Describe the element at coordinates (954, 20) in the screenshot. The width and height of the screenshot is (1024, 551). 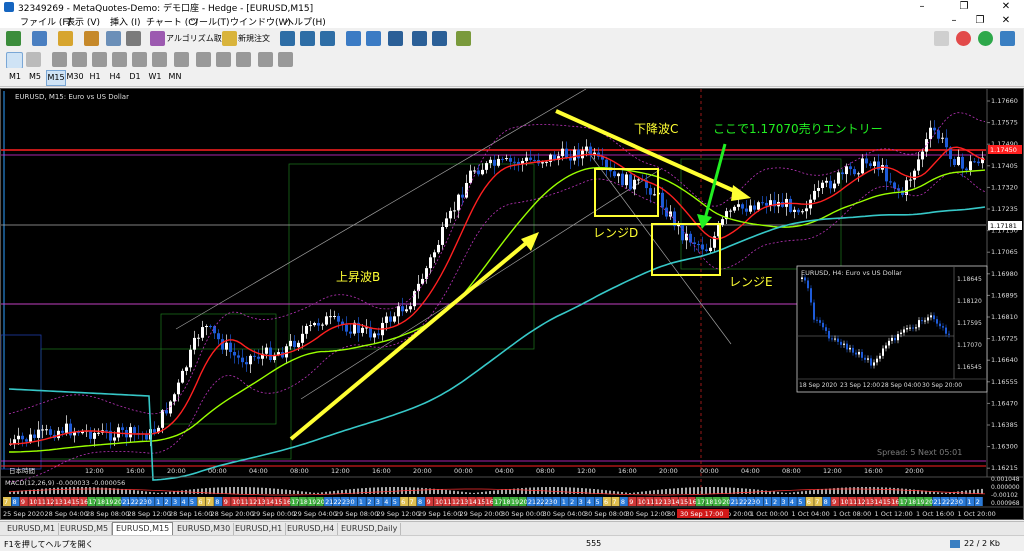
I see `menubar-minimize-button: –` at that location.